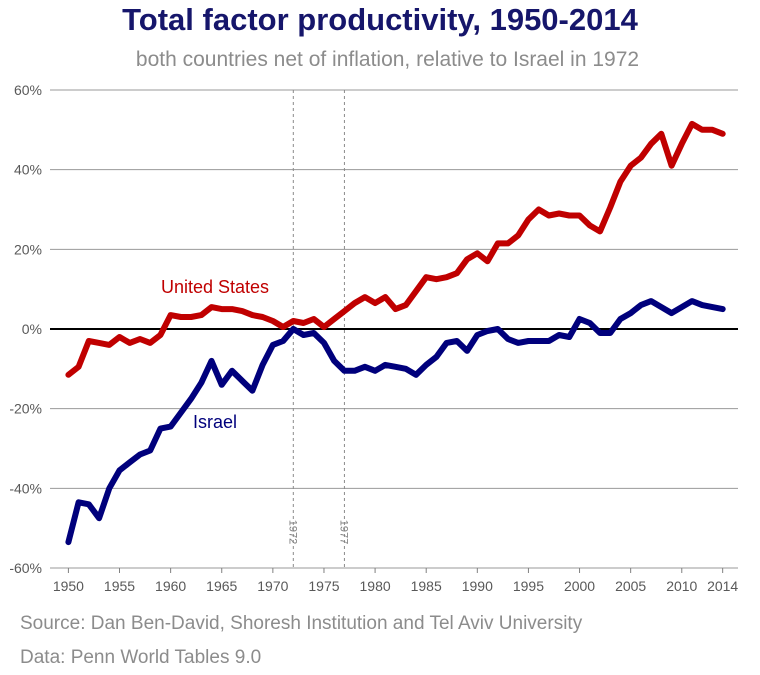 Image resolution: width=760 pixels, height=675 pixels. What do you see at coordinates (426, 586) in the screenshot?
I see `x-tick-label: 1985` at bounding box center [426, 586].